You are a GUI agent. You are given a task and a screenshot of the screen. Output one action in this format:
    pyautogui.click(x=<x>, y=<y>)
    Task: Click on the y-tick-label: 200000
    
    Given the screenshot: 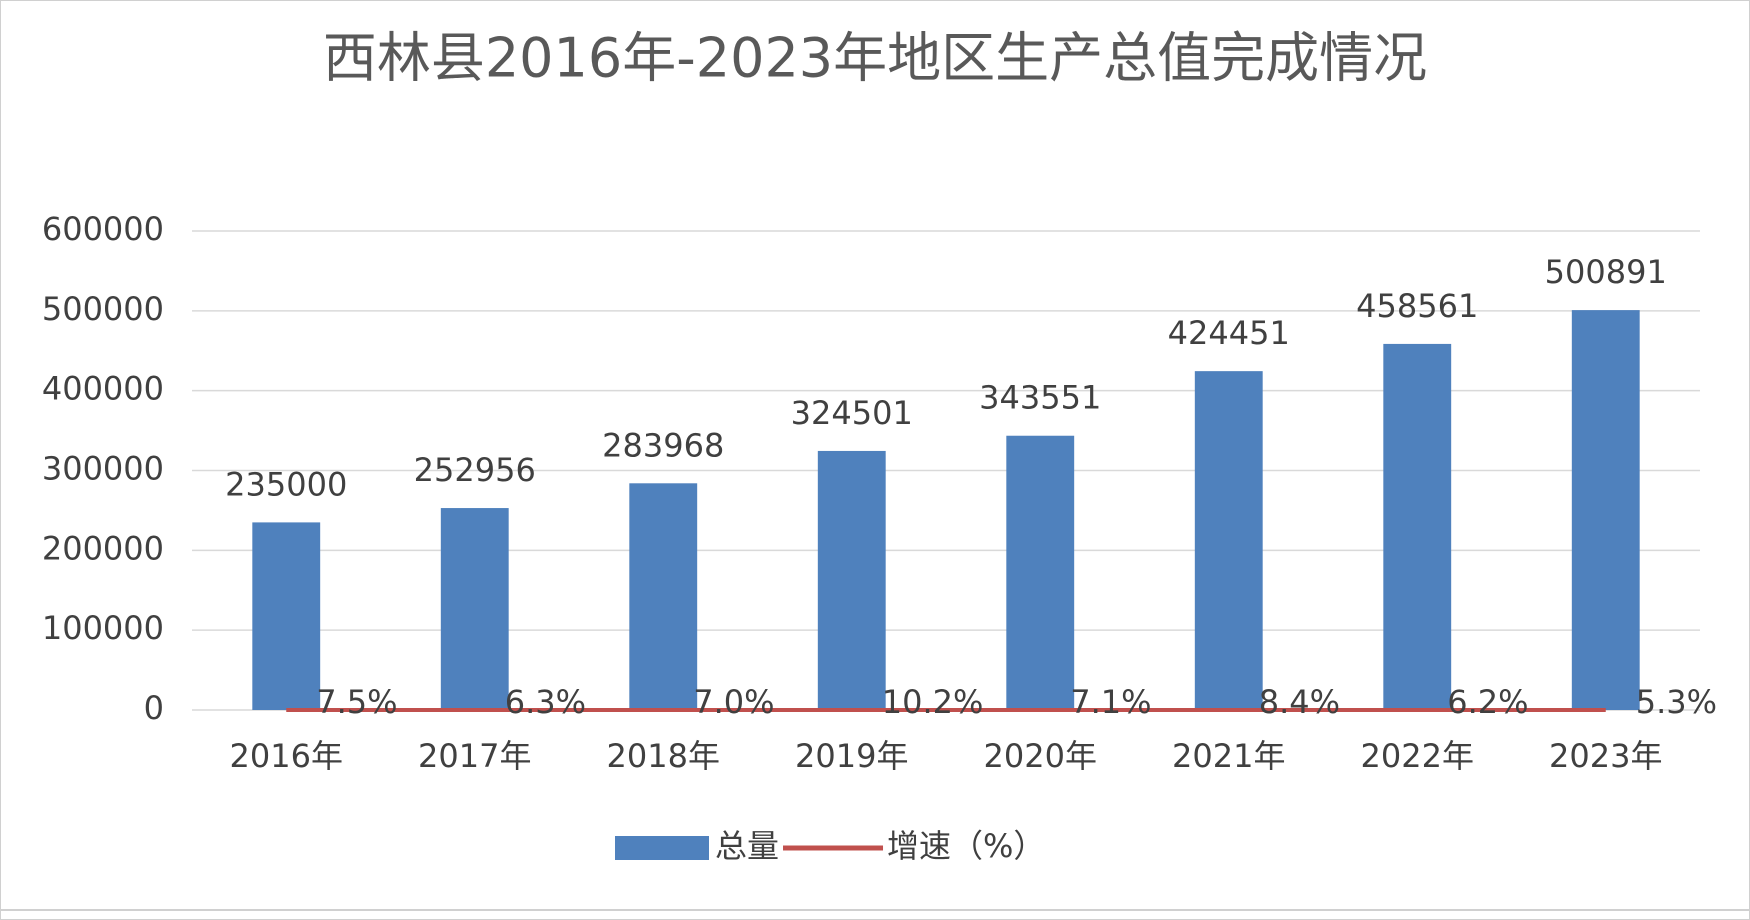 What is the action you would take?
    pyautogui.click(x=103, y=548)
    